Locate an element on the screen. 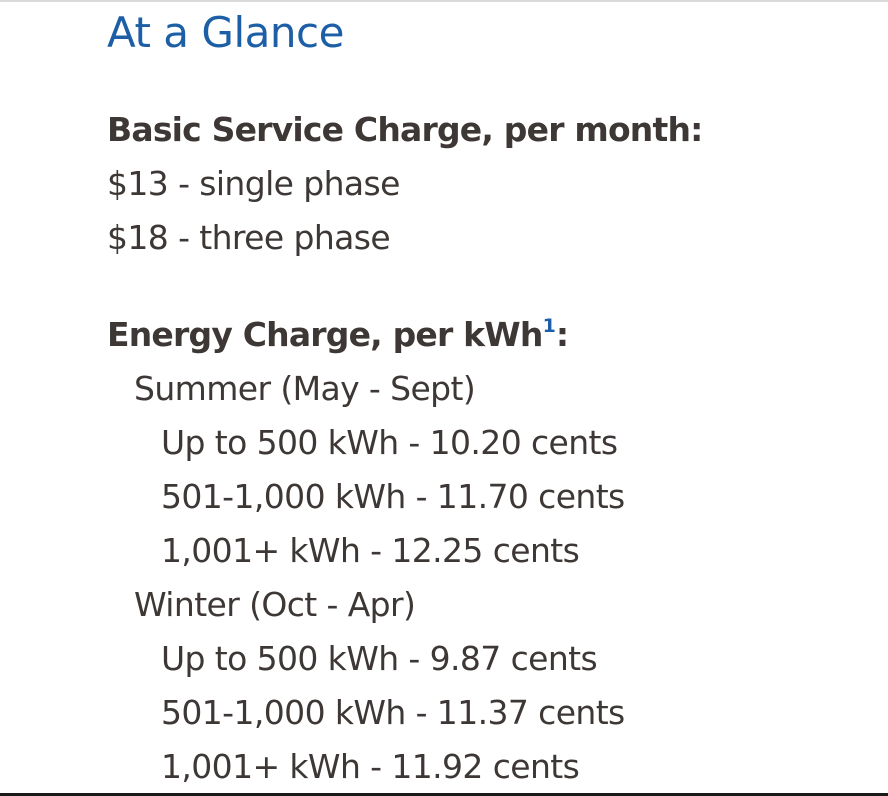  winter-tier-2: 501-1,000 kWh - 11.37 cents is located at coordinates (393, 712).